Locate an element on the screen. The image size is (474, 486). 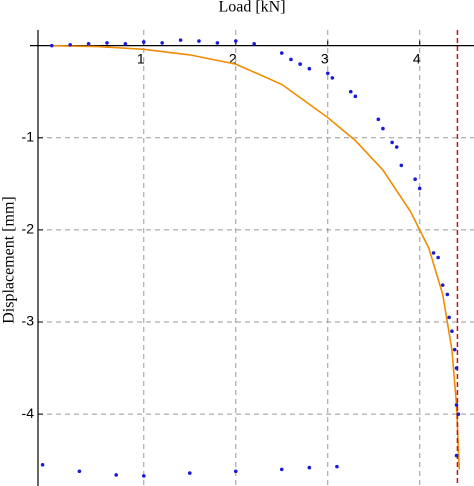
y-axis-label: Displacement [mm] is located at coordinates (9, 260).